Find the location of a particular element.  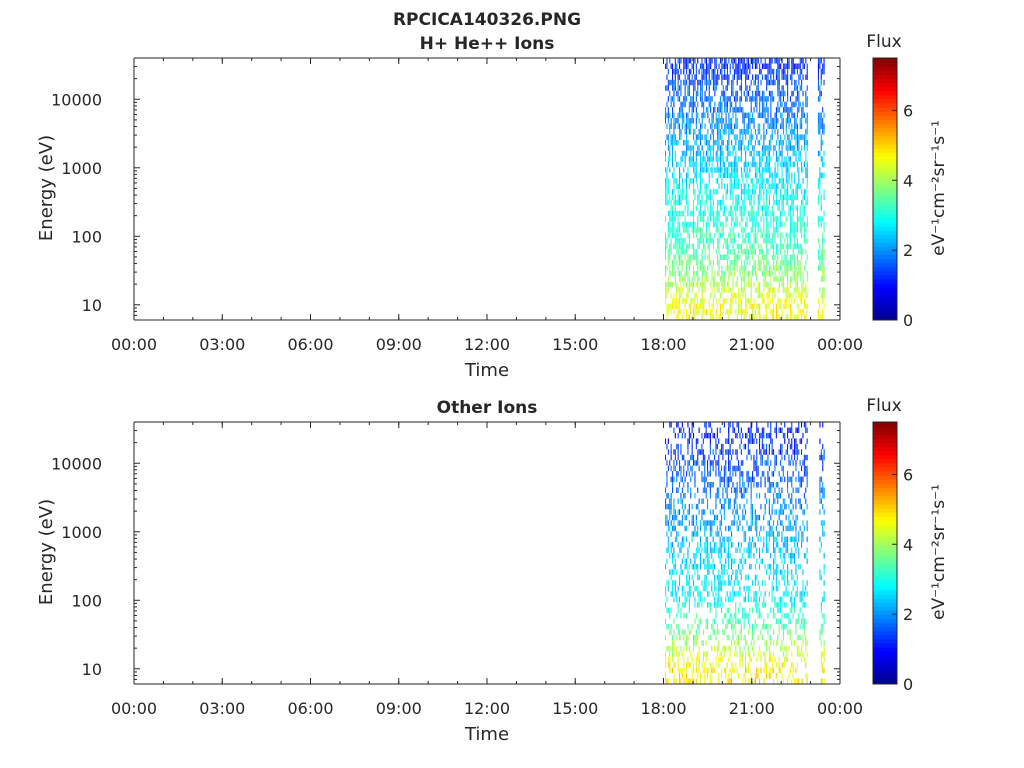

y-tick-label: 100 is located at coordinates (86, 236).